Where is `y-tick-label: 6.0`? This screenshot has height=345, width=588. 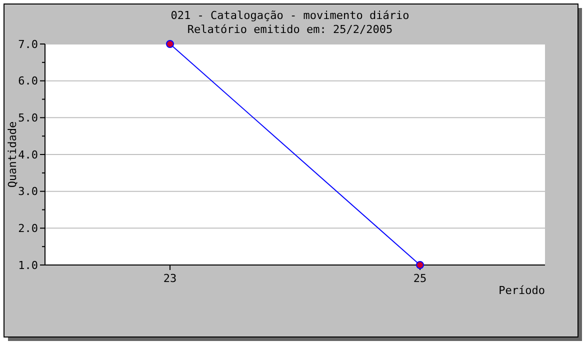 y-tick-label: 6.0 is located at coordinates (28, 81).